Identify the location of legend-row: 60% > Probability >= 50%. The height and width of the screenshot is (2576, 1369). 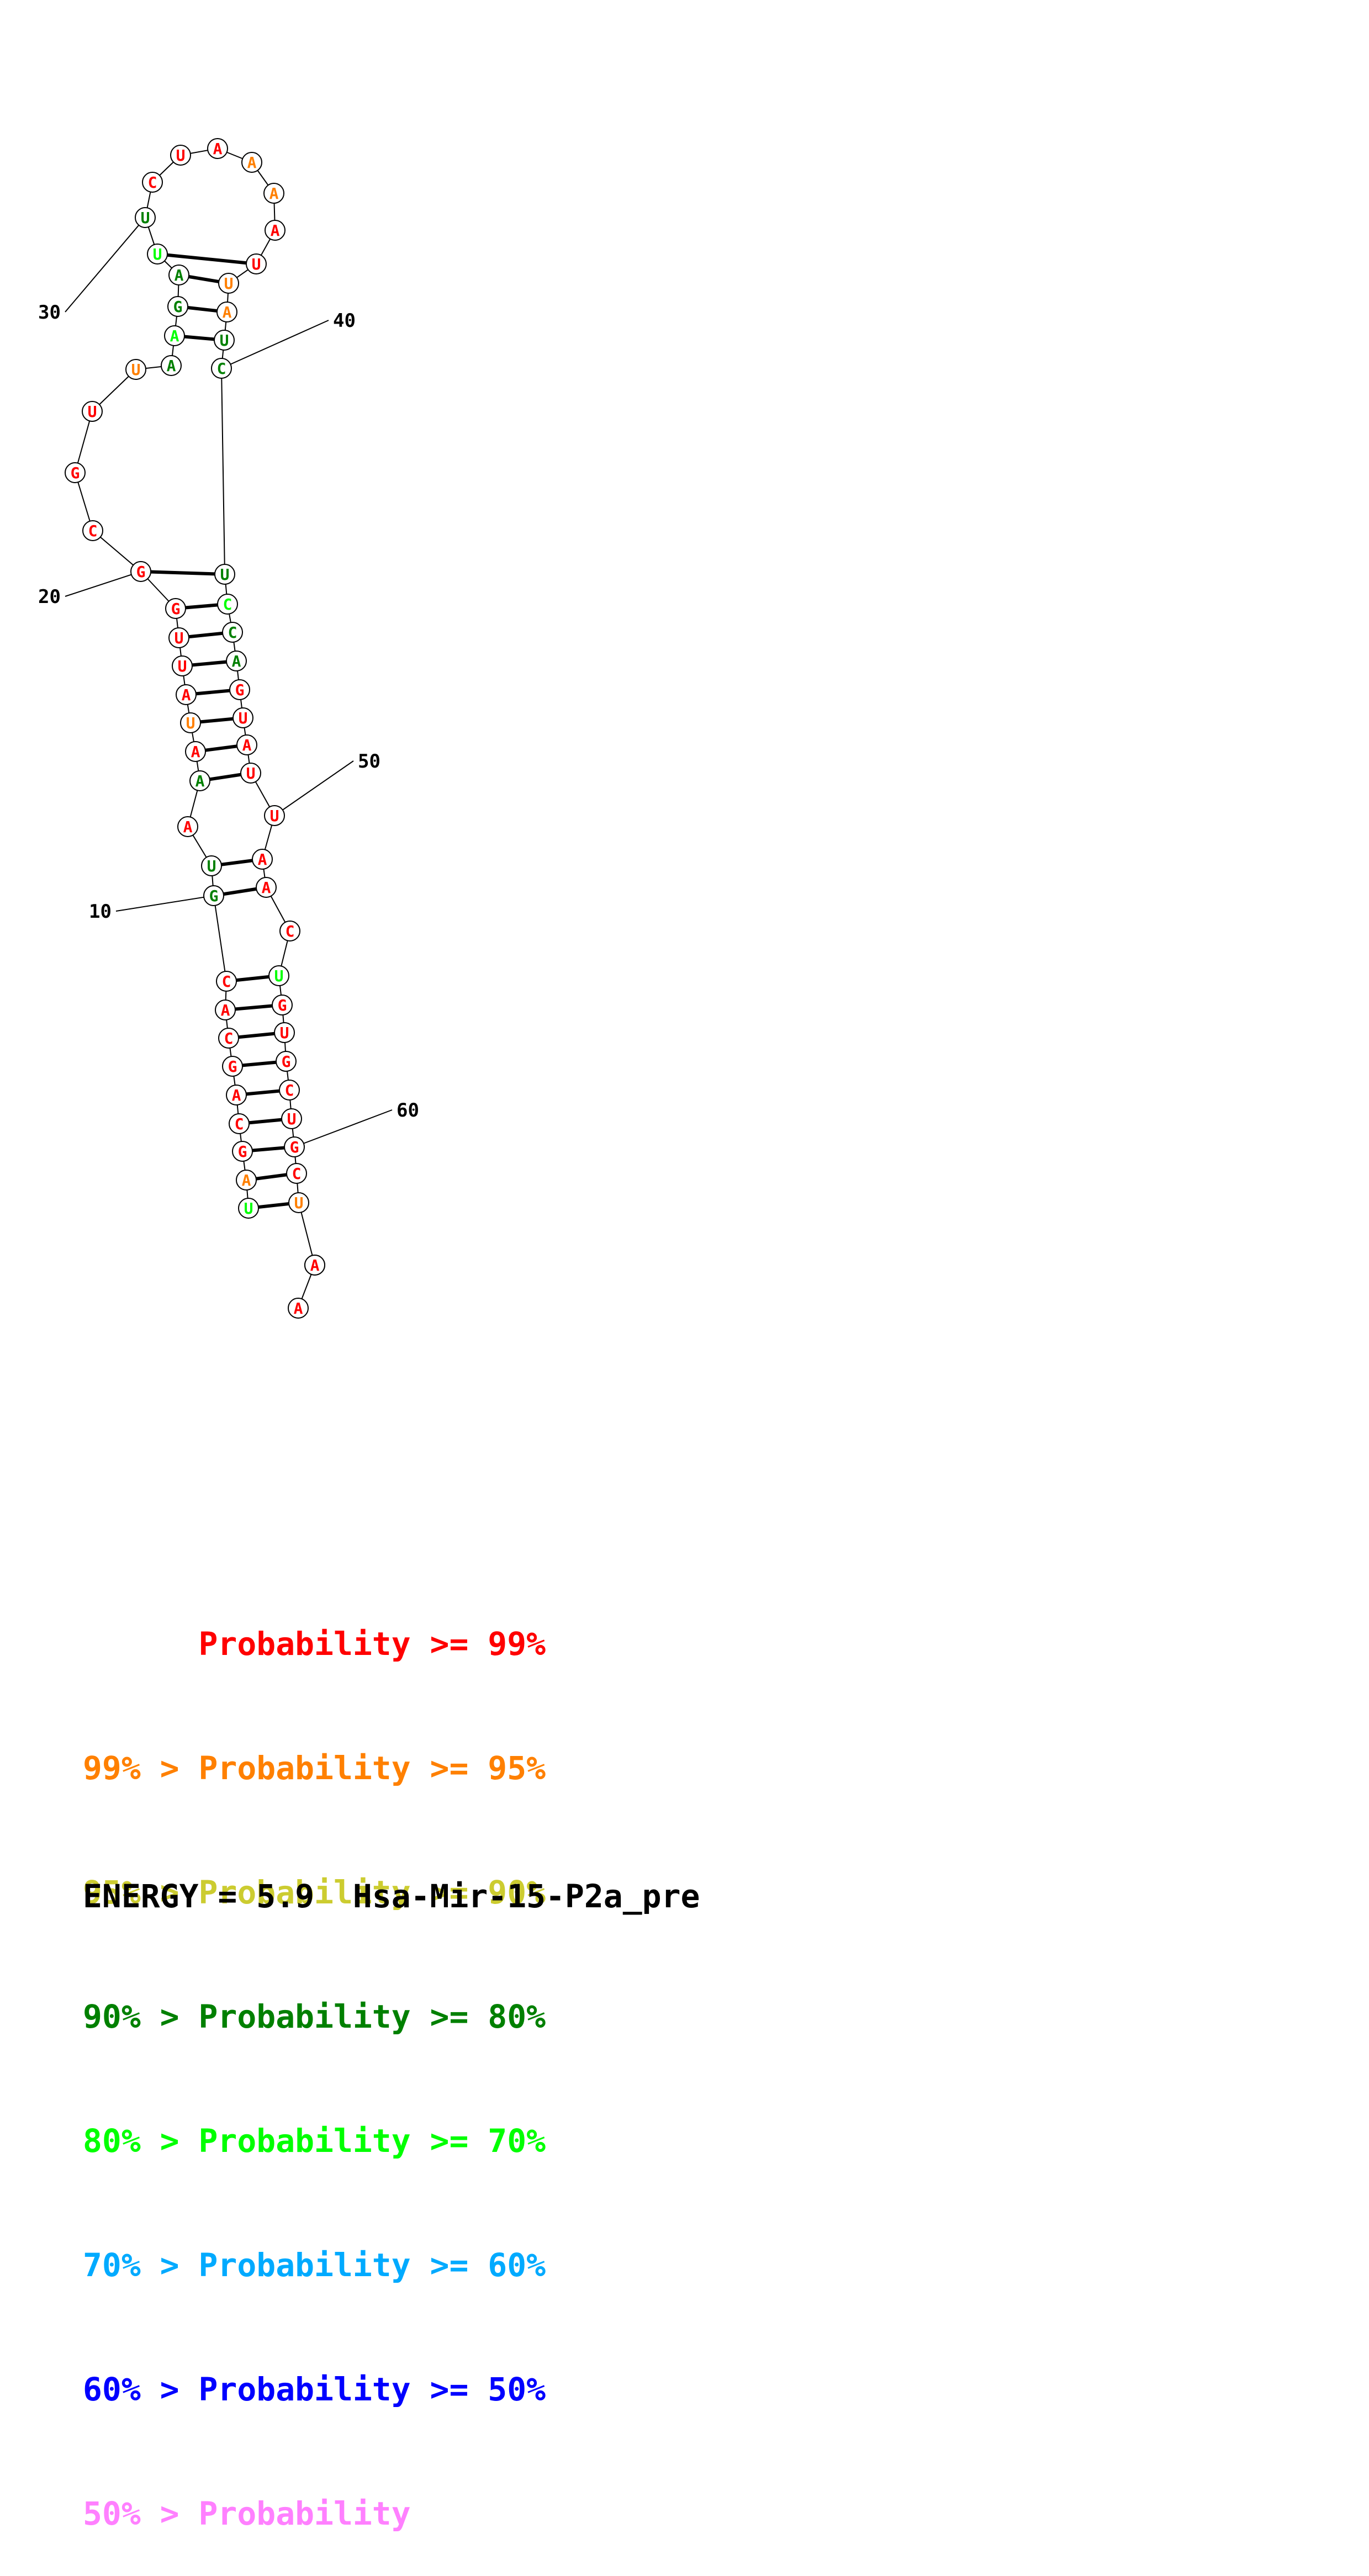
(314, 2389).